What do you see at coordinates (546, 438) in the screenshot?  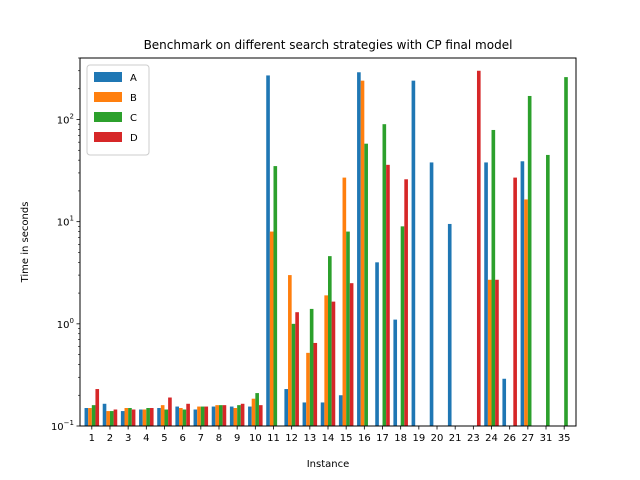 I see `x-tick-label: 31` at bounding box center [546, 438].